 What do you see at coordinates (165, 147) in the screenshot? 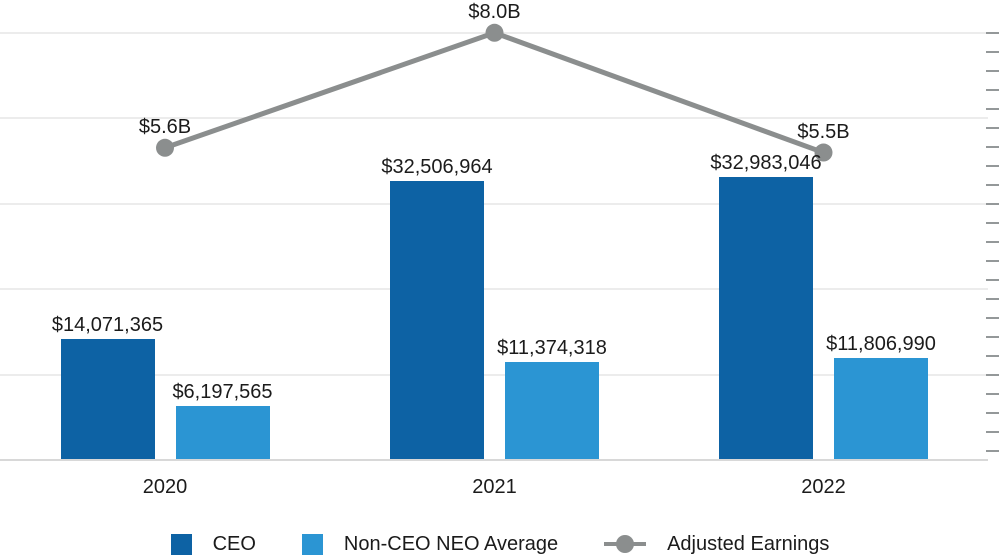
I see `line-marker-2020` at bounding box center [165, 147].